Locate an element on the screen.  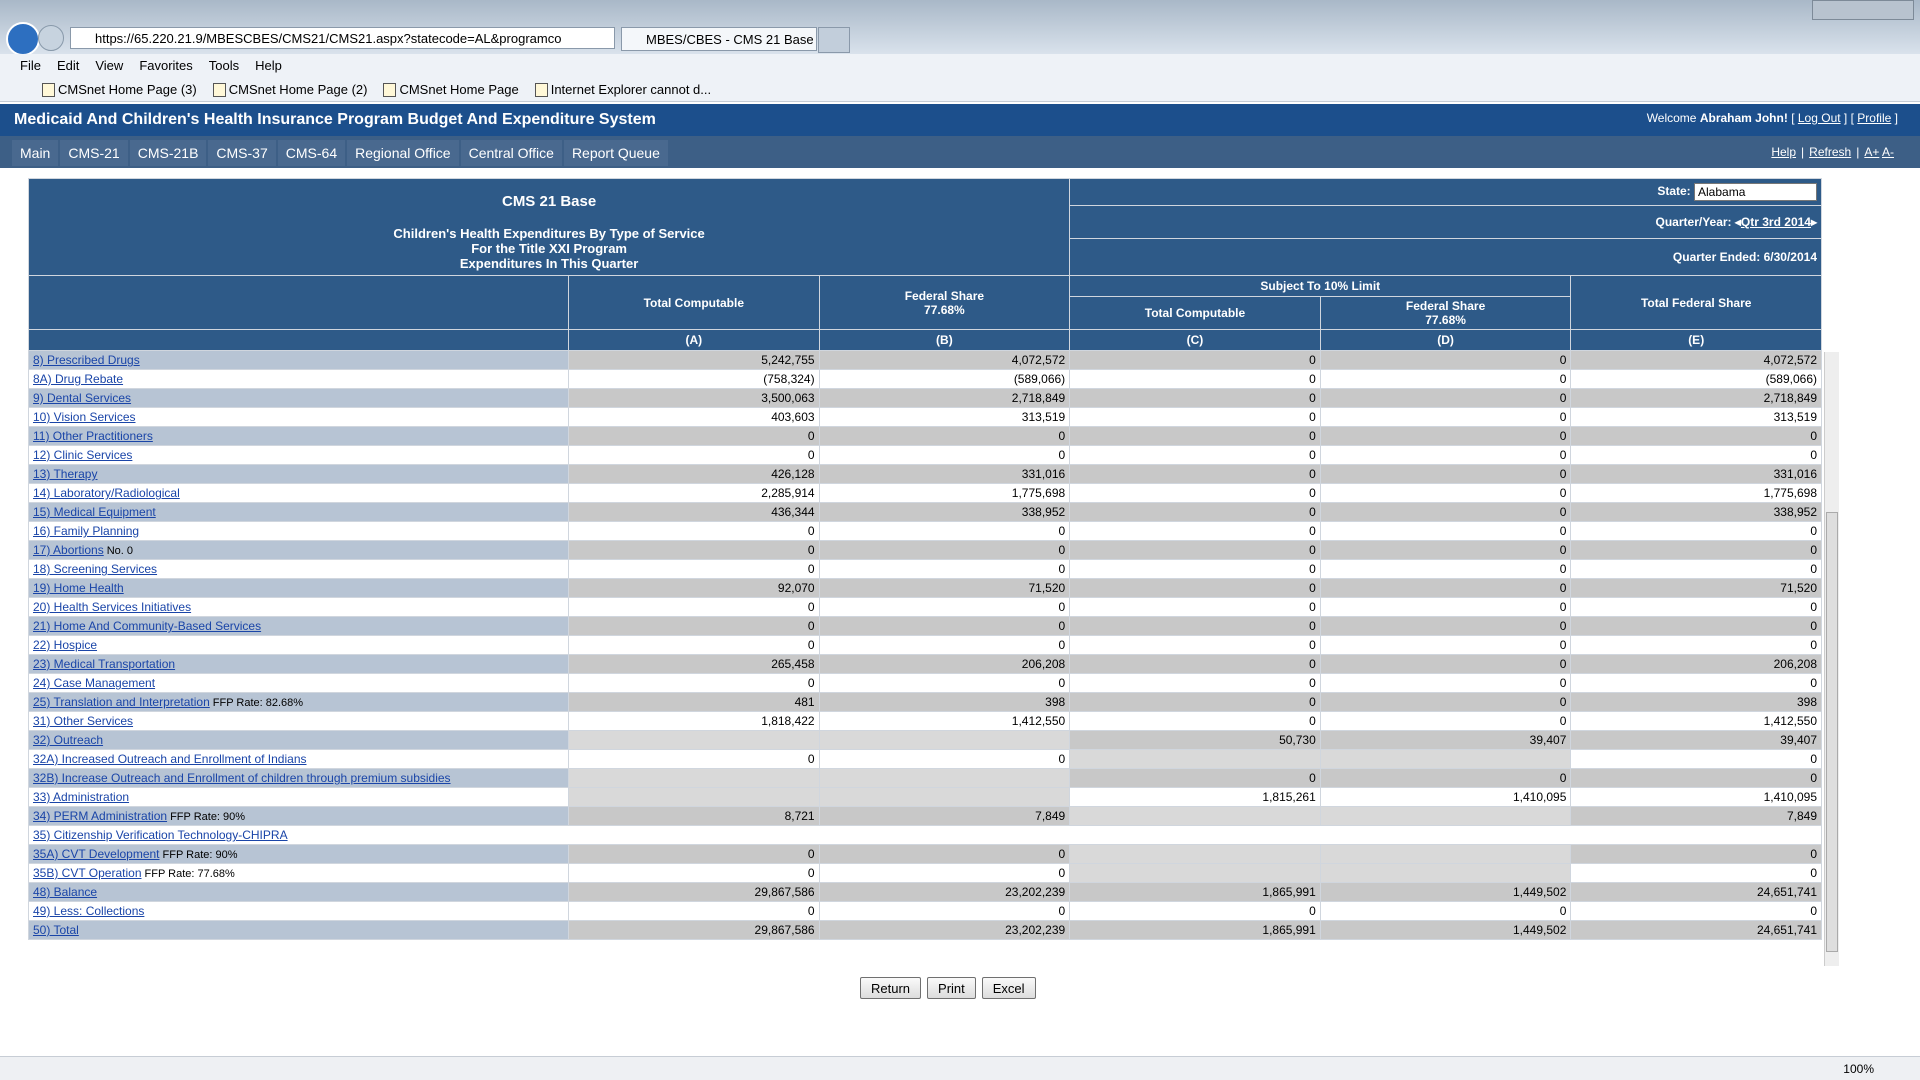
line-item-link: 35B) CVT Operation is located at coordinates (87, 873).